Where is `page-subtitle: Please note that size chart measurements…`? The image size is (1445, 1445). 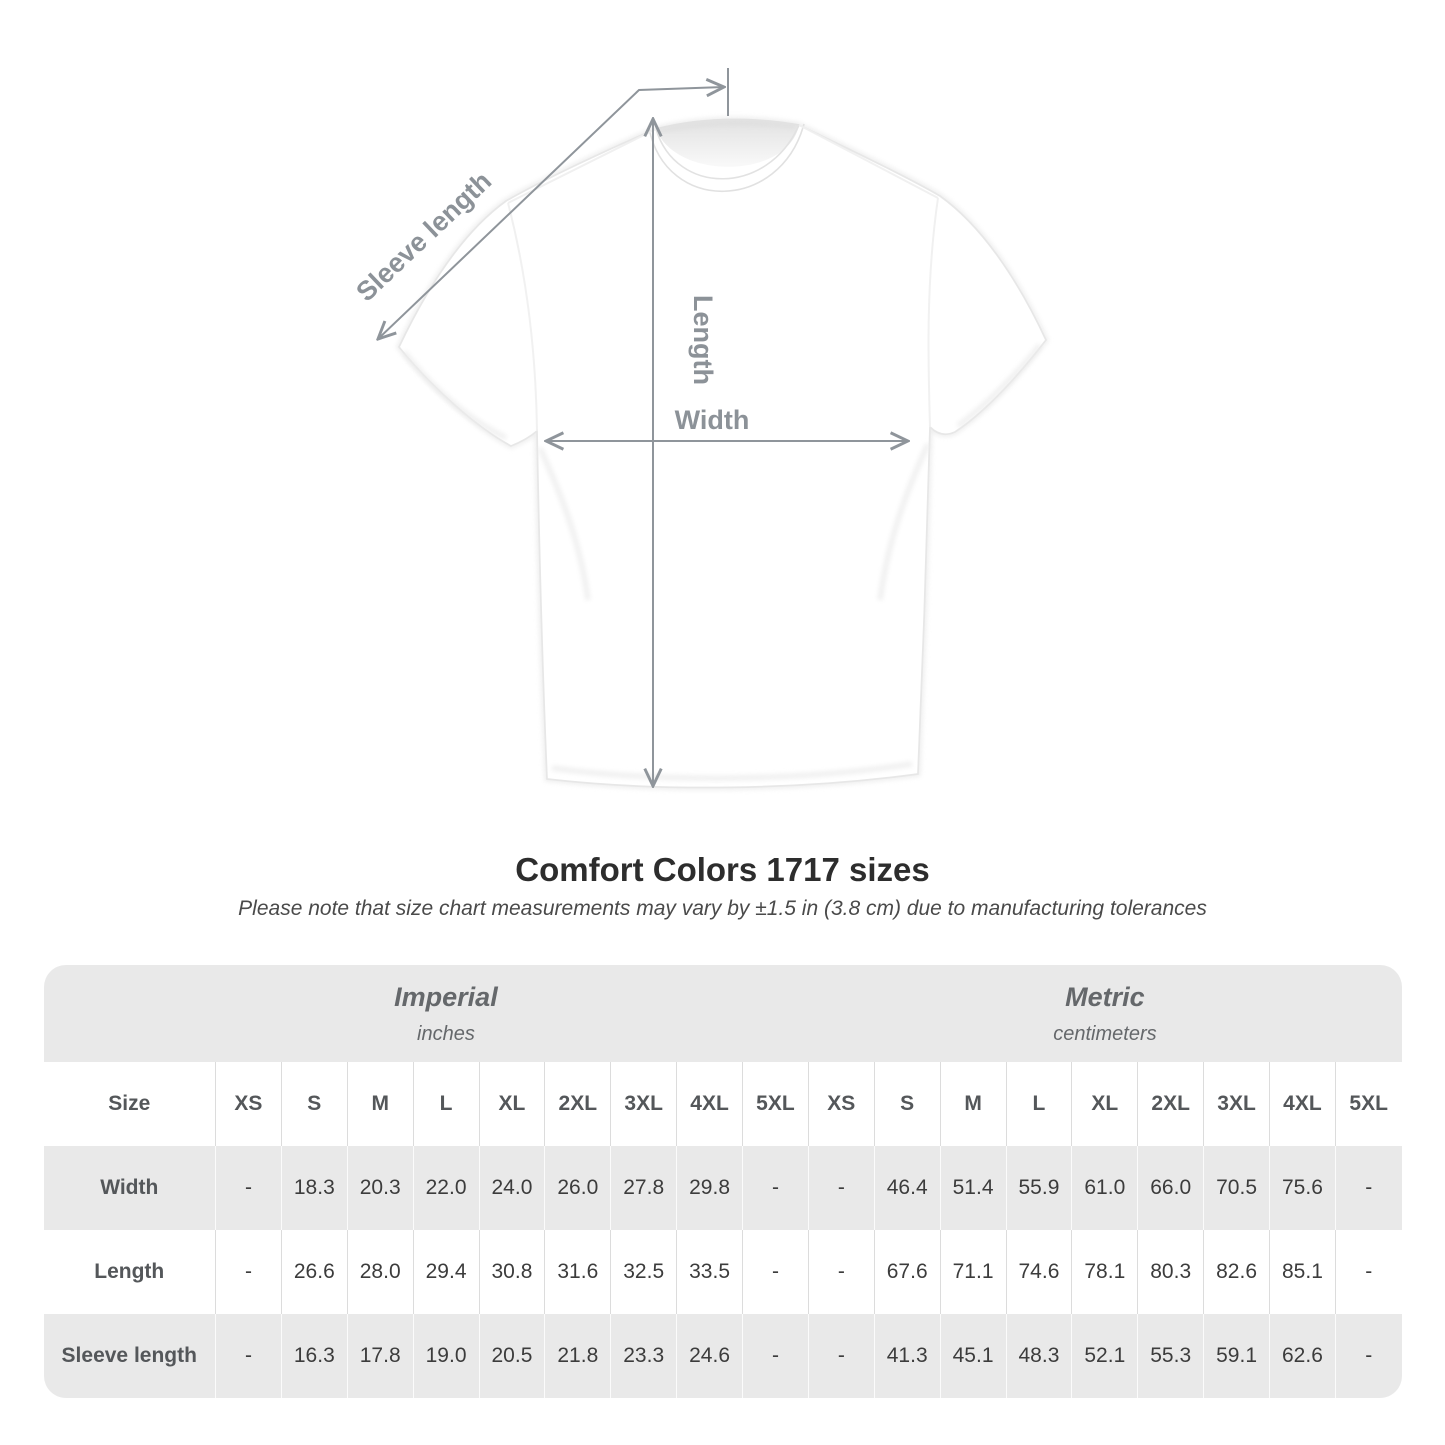 page-subtitle: Please note that size chart measurements… is located at coordinates (722, 908).